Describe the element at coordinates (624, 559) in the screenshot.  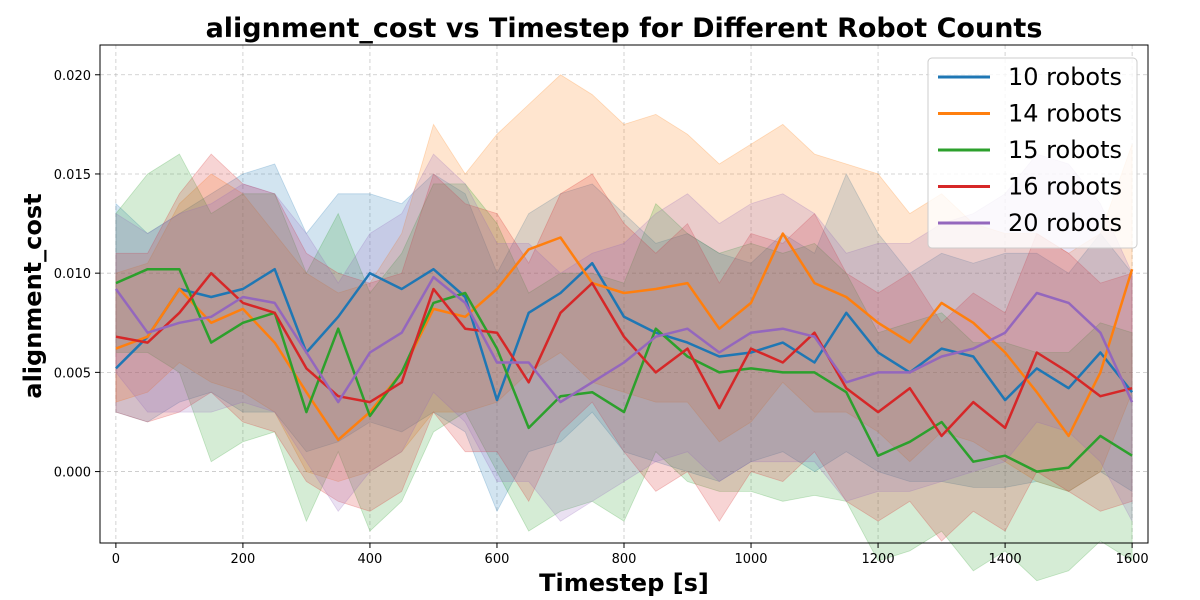
I see `x-tick-label: 800` at that location.